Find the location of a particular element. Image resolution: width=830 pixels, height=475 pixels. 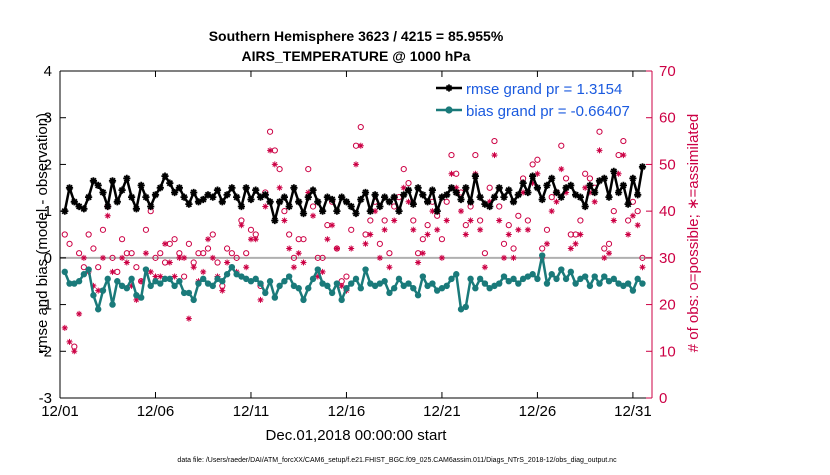

y-axis-label-right: # of obs: o=possible; ∗=assimilated is located at coordinates (693, 233).